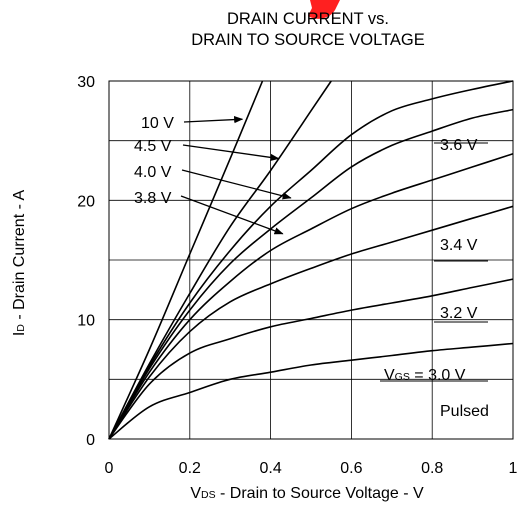  Describe the element at coordinates (190, 468) in the screenshot. I see `x-tick-label: 0.2` at that location.